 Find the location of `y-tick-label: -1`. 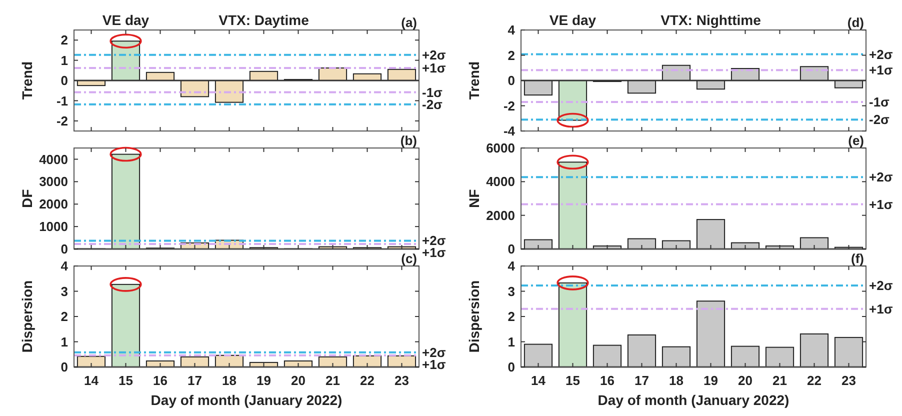

y-tick-label: -1 is located at coordinates (62, 100).